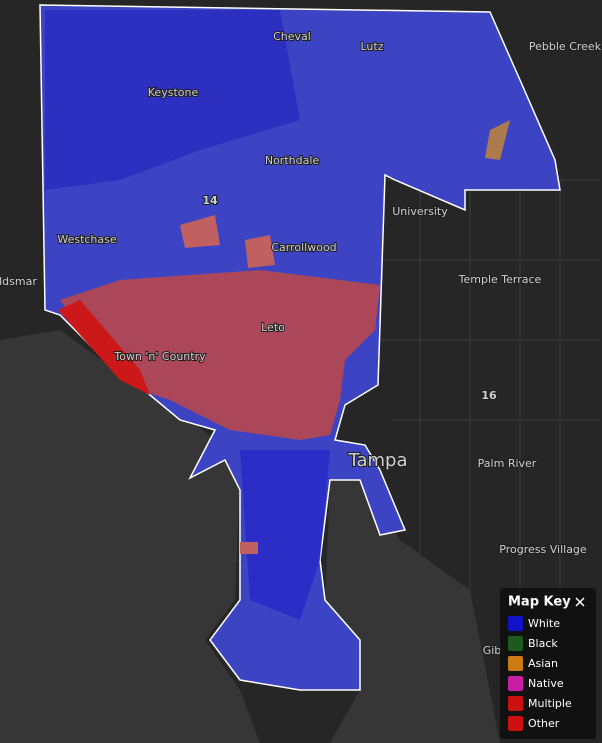 Image resolution: width=602 pixels, height=743 pixels. Describe the element at coordinates (18, 281) in the screenshot. I see `place-label: ldsmar` at that location.